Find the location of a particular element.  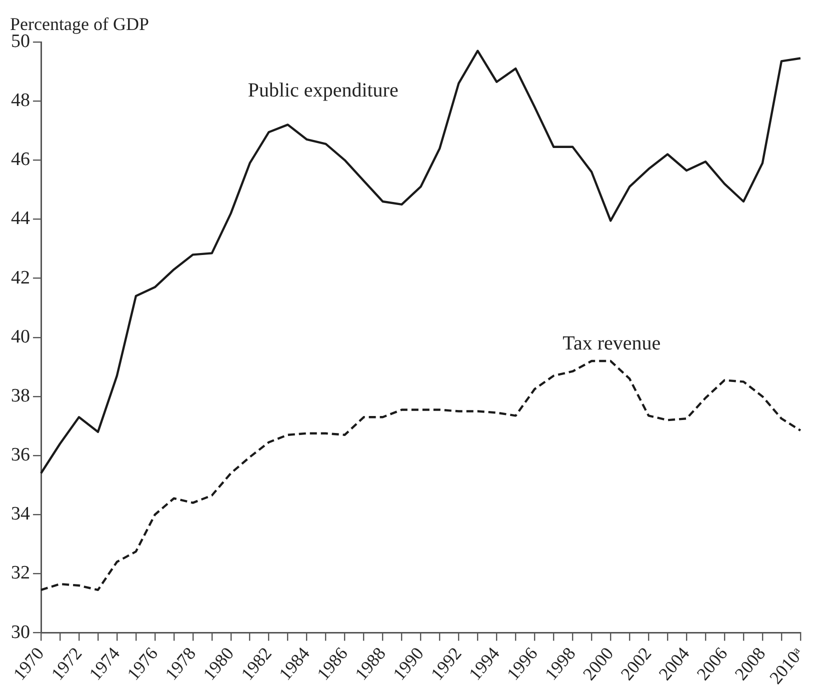

y-tick-label: 32 is located at coordinates (20, 573).